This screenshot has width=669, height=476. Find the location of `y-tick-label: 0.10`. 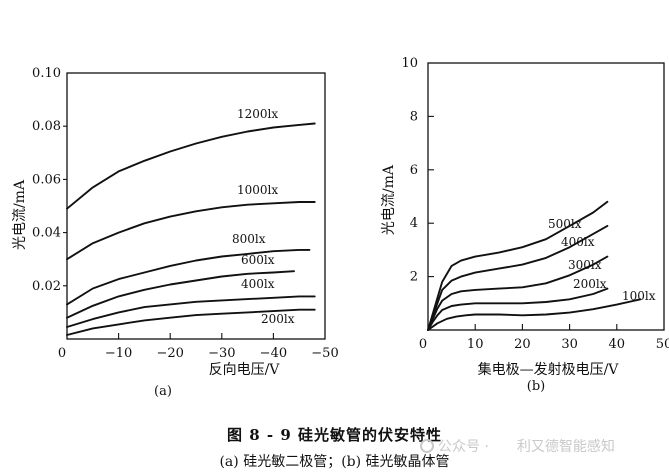

y-tick-label: 0.10 is located at coordinates (46, 73).